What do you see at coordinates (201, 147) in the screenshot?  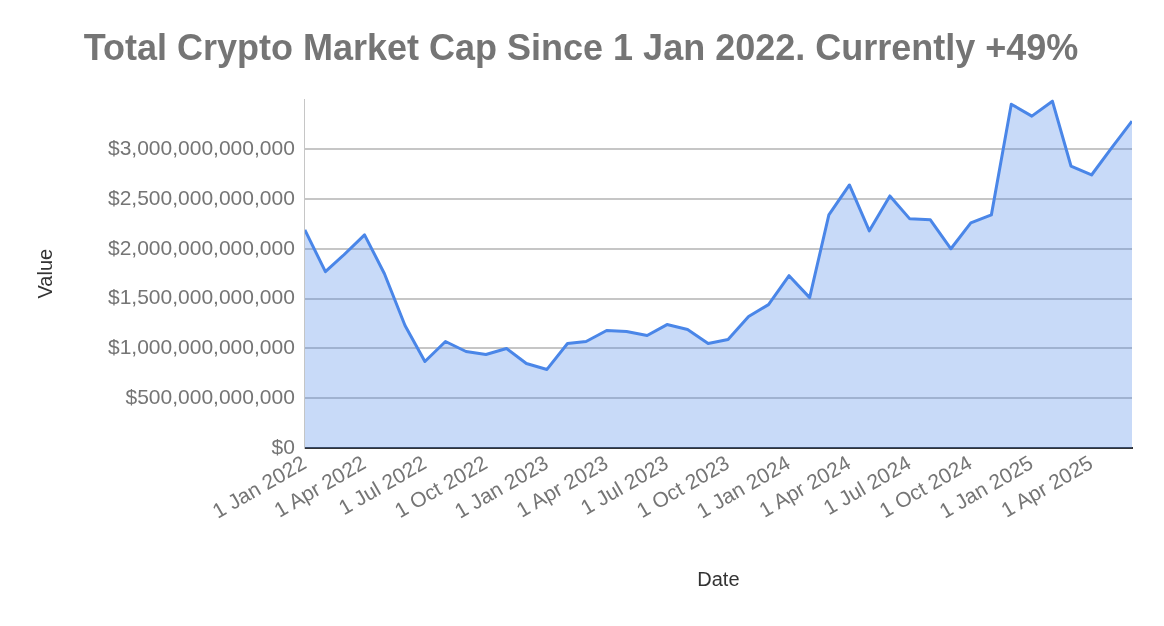 I see `y-tick-label: $3,000,000,000,000` at bounding box center [201, 147].